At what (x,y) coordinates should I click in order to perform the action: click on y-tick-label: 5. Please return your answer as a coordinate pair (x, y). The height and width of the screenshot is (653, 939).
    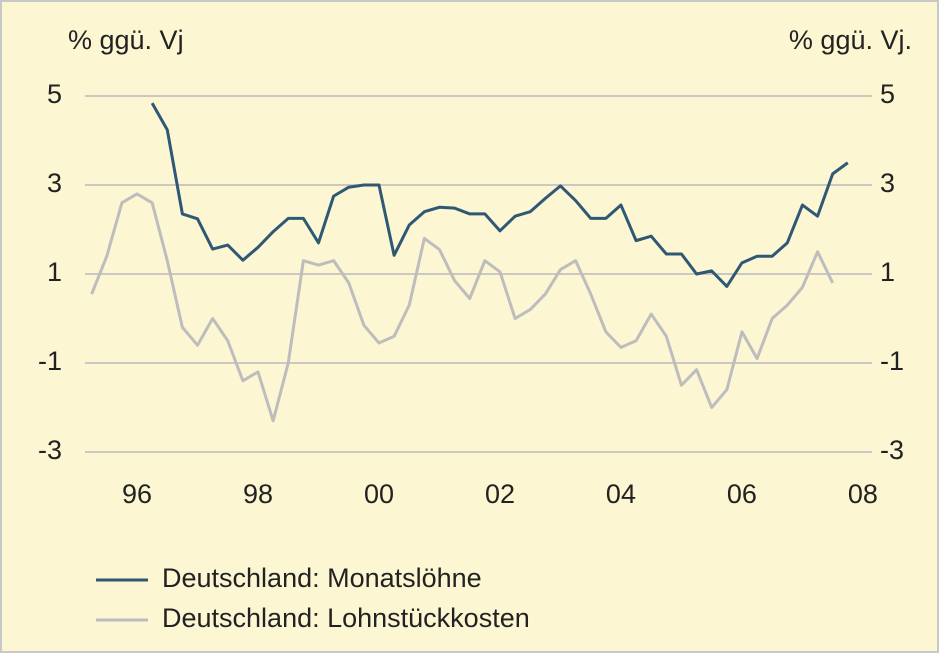
    Looking at the image, I should click on (54, 94).